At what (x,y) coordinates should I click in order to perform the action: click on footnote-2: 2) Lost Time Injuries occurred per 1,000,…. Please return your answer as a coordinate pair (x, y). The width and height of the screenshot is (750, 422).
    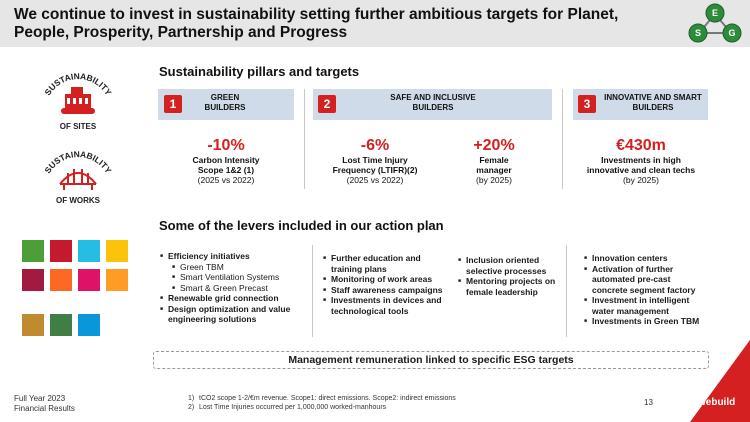
    Looking at the image, I should click on (287, 407).